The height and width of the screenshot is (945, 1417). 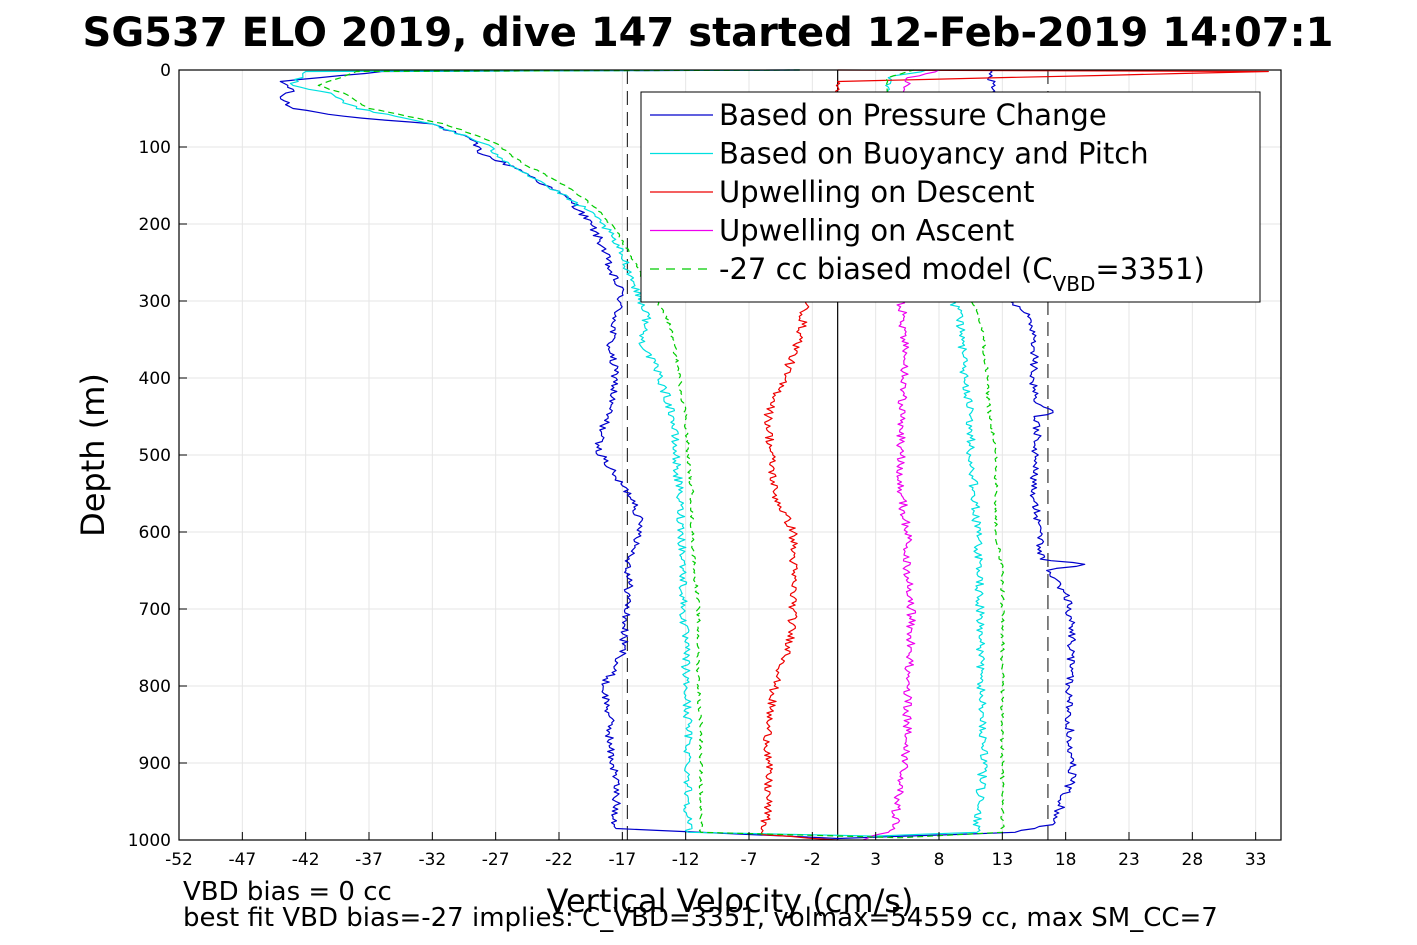 What do you see at coordinates (155, 610) in the screenshot?
I see `y-tick-label: 700` at bounding box center [155, 610].